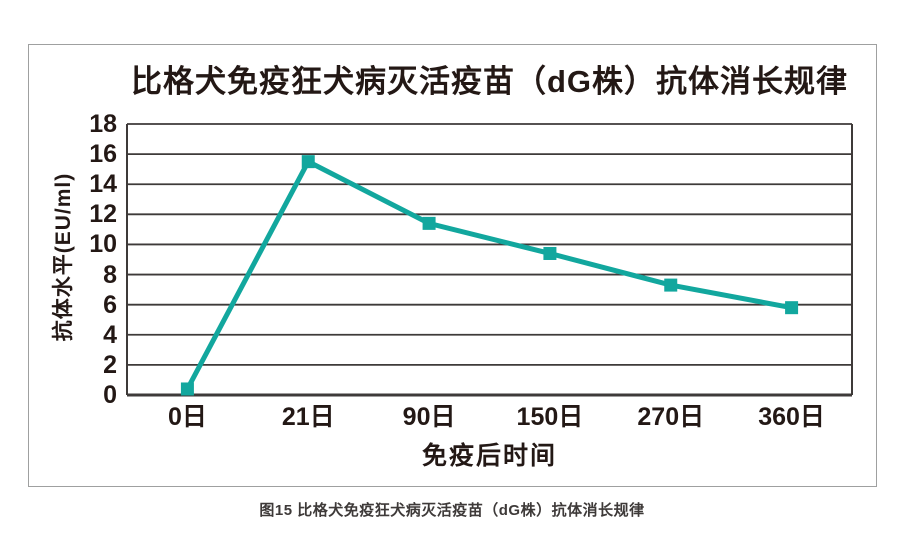  What do you see at coordinates (308, 417) in the screenshot?
I see `x-tick-label: 21日` at bounding box center [308, 417].